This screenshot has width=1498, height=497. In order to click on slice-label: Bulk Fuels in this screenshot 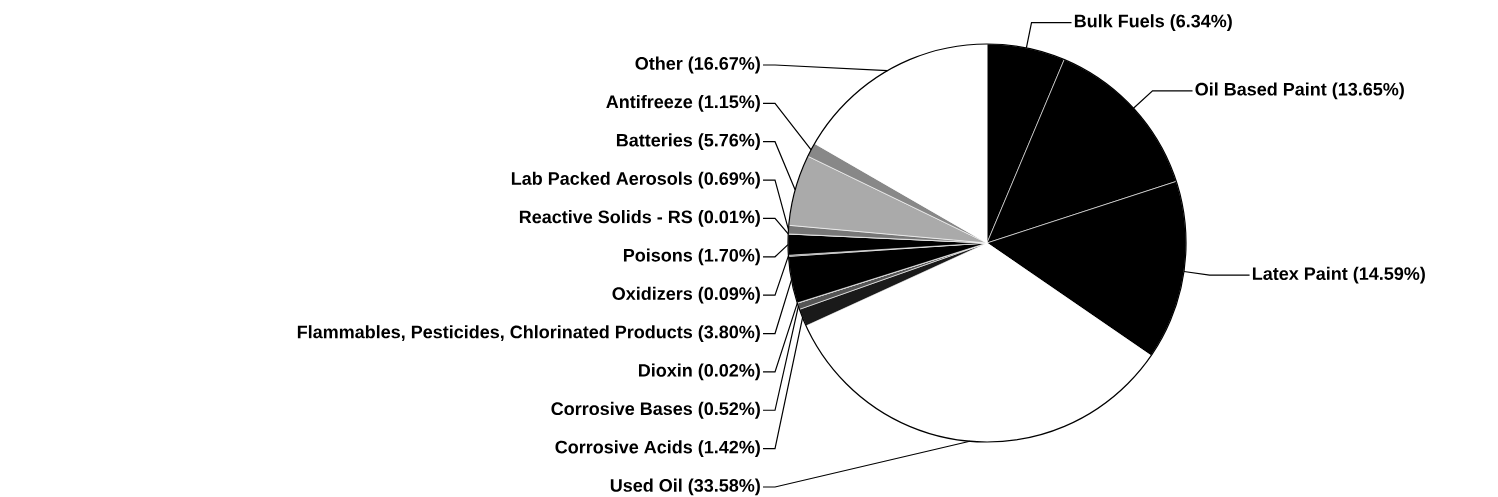, I will do `click(1119, 21)`.